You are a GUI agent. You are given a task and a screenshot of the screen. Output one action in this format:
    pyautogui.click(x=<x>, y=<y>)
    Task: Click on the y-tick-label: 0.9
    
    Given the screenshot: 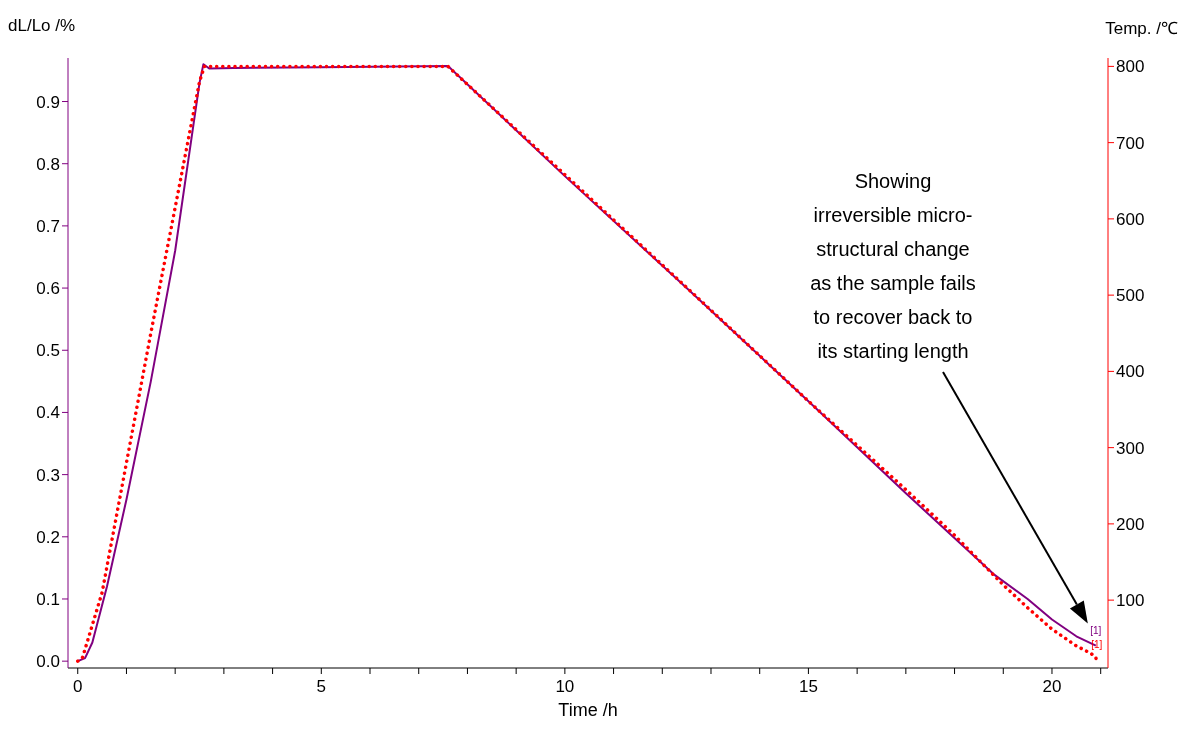 What is the action you would take?
    pyautogui.click(x=48, y=102)
    